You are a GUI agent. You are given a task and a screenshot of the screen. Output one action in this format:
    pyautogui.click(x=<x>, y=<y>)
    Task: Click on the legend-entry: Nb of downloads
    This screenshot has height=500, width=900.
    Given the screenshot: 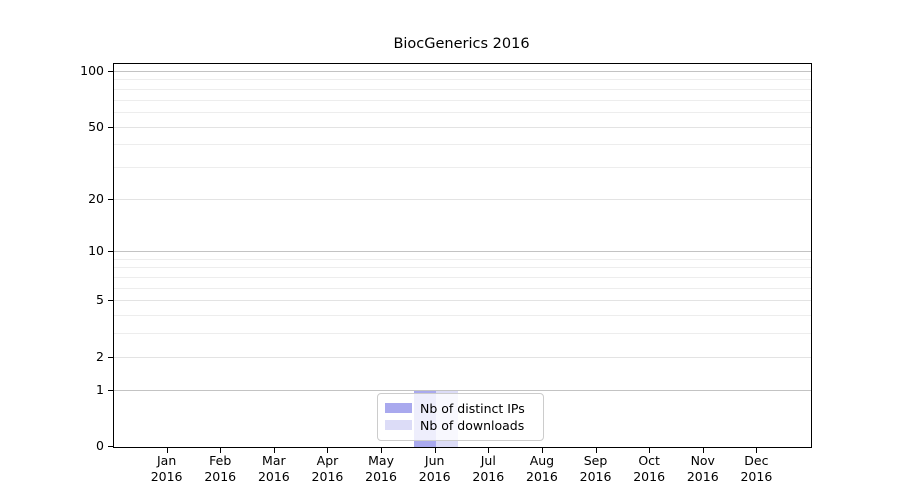 What is the action you would take?
    pyautogui.click(x=460, y=425)
    